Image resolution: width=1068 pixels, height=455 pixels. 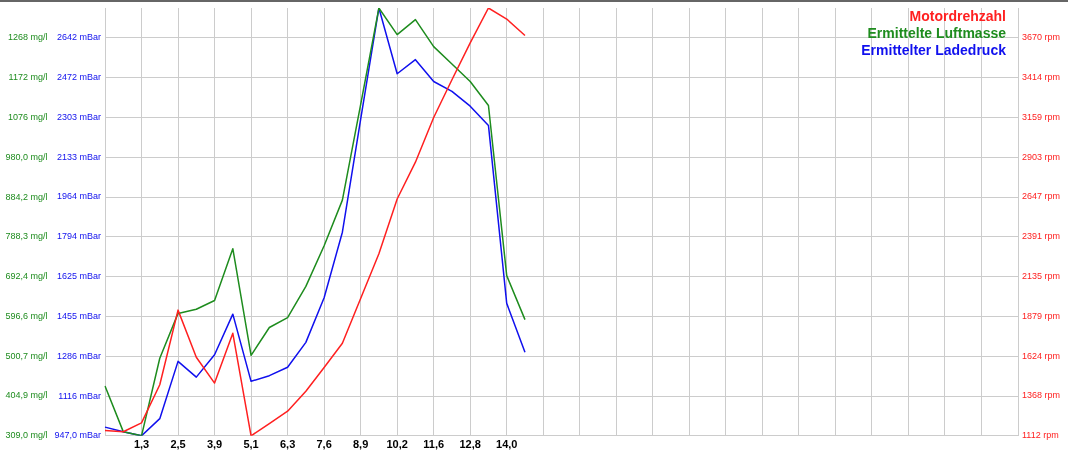 What do you see at coordinates (1041, 315) in the screenshot?
I see `y3-tick-label: 1879 rpm` at bounding box center [1041, 315].